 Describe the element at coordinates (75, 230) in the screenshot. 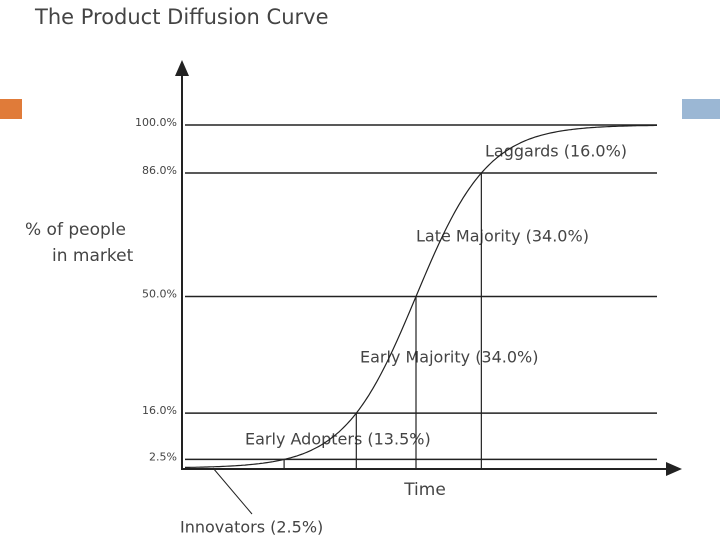

I see `y-axis-label: % of people` at that location.